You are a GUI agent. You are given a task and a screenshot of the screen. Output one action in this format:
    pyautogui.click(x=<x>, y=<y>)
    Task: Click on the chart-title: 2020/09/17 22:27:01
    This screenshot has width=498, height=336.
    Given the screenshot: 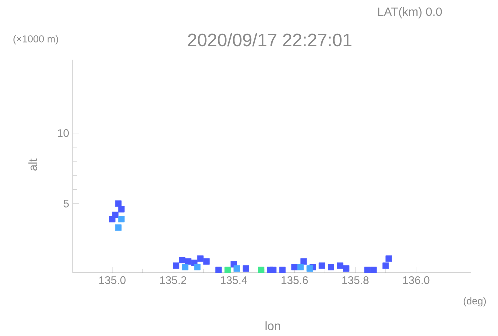 What is the action you would take?
    pyautogui.click(x=270, y=40)
    